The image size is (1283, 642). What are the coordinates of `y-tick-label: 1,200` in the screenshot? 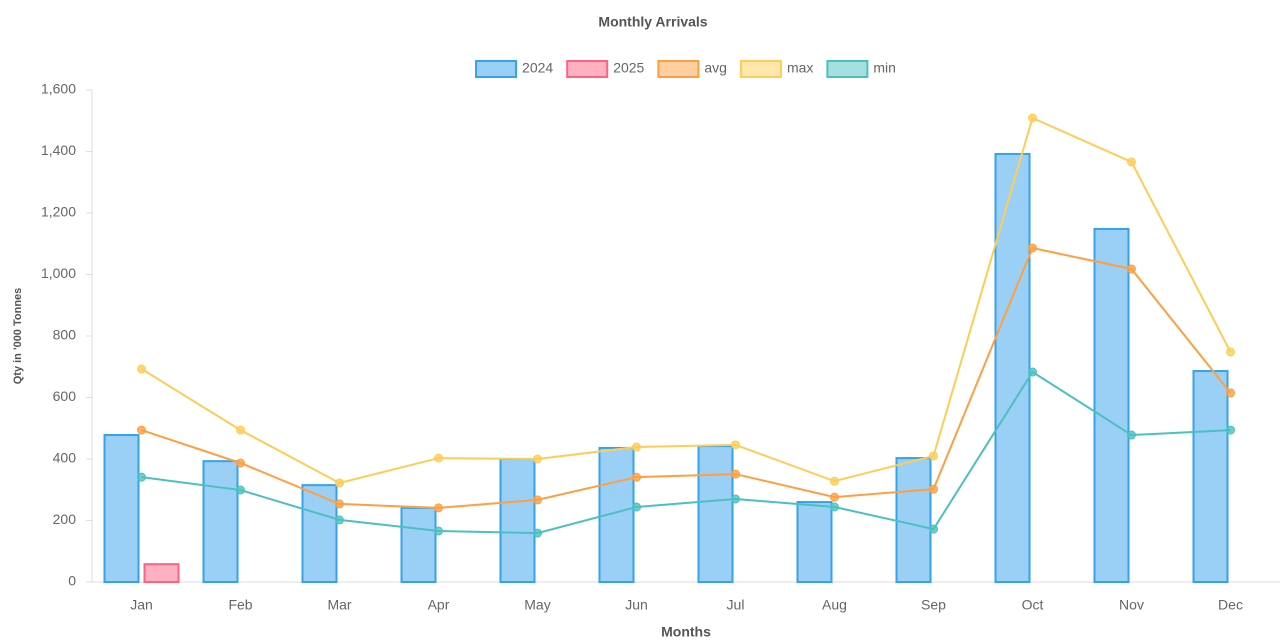 It's located at (58, 212).